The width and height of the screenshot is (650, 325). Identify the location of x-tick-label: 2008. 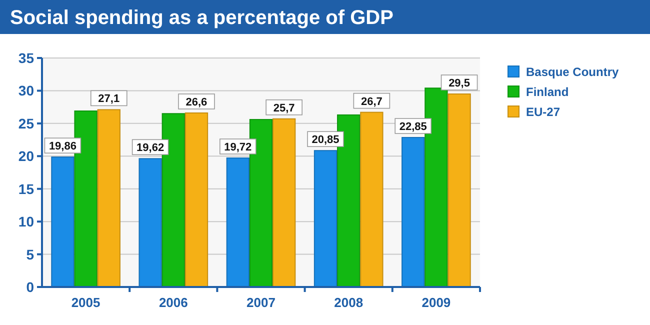
(349, 302).